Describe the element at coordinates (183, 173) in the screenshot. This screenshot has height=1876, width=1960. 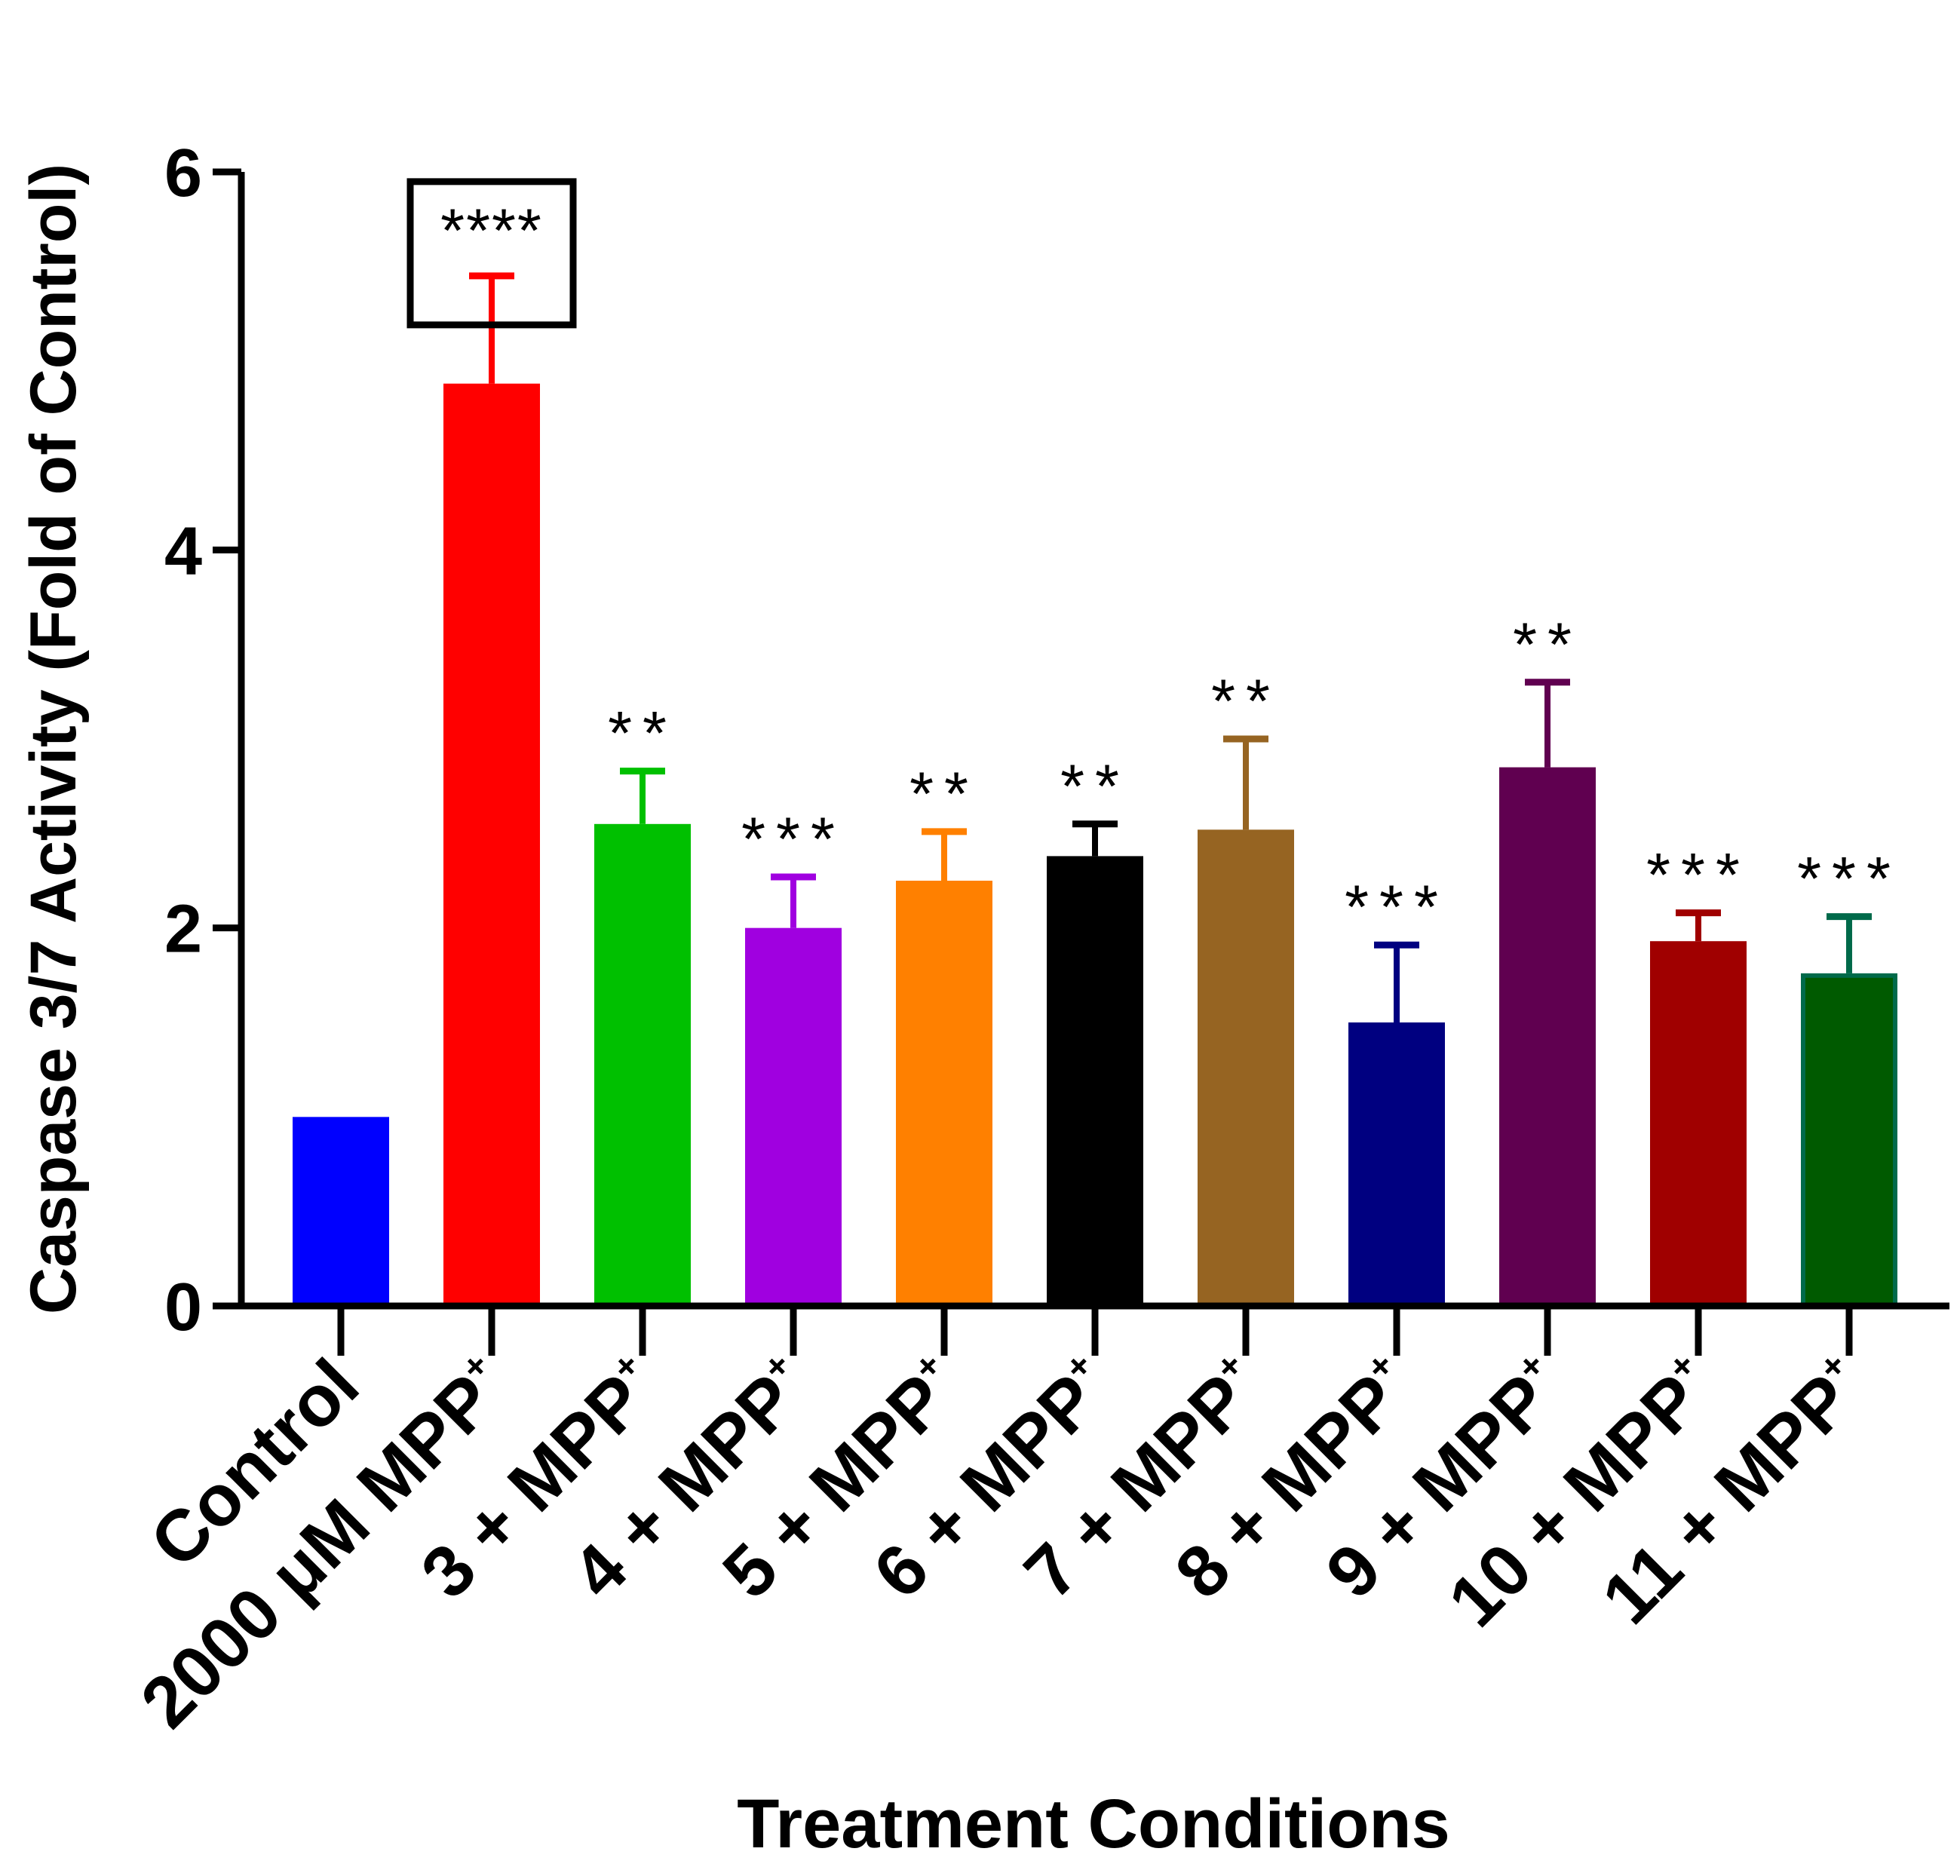
I see `y-tick-label: 6` at that location.